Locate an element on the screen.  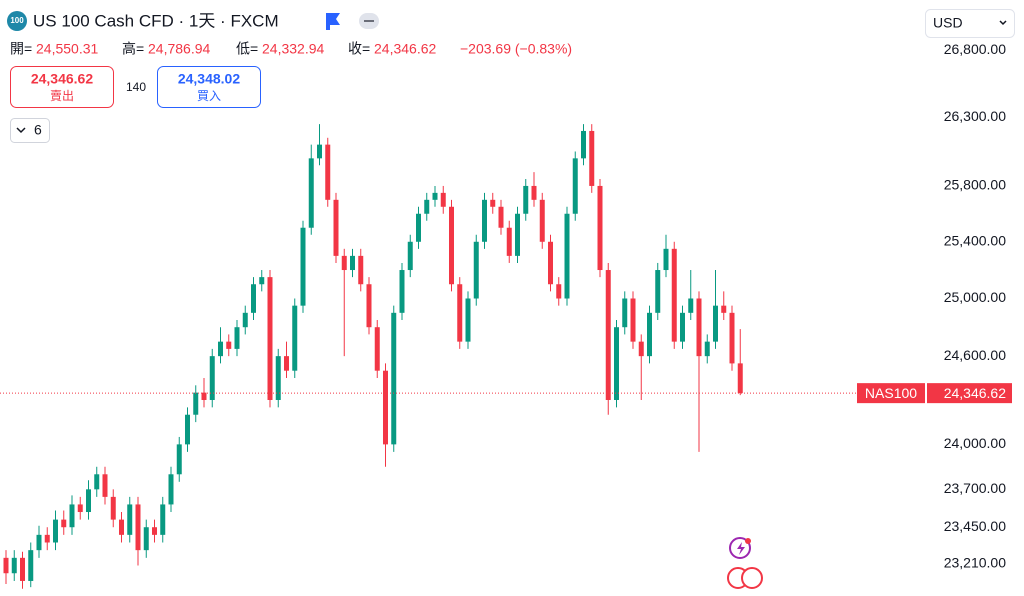
bolt is located at coordinates (741, 548).